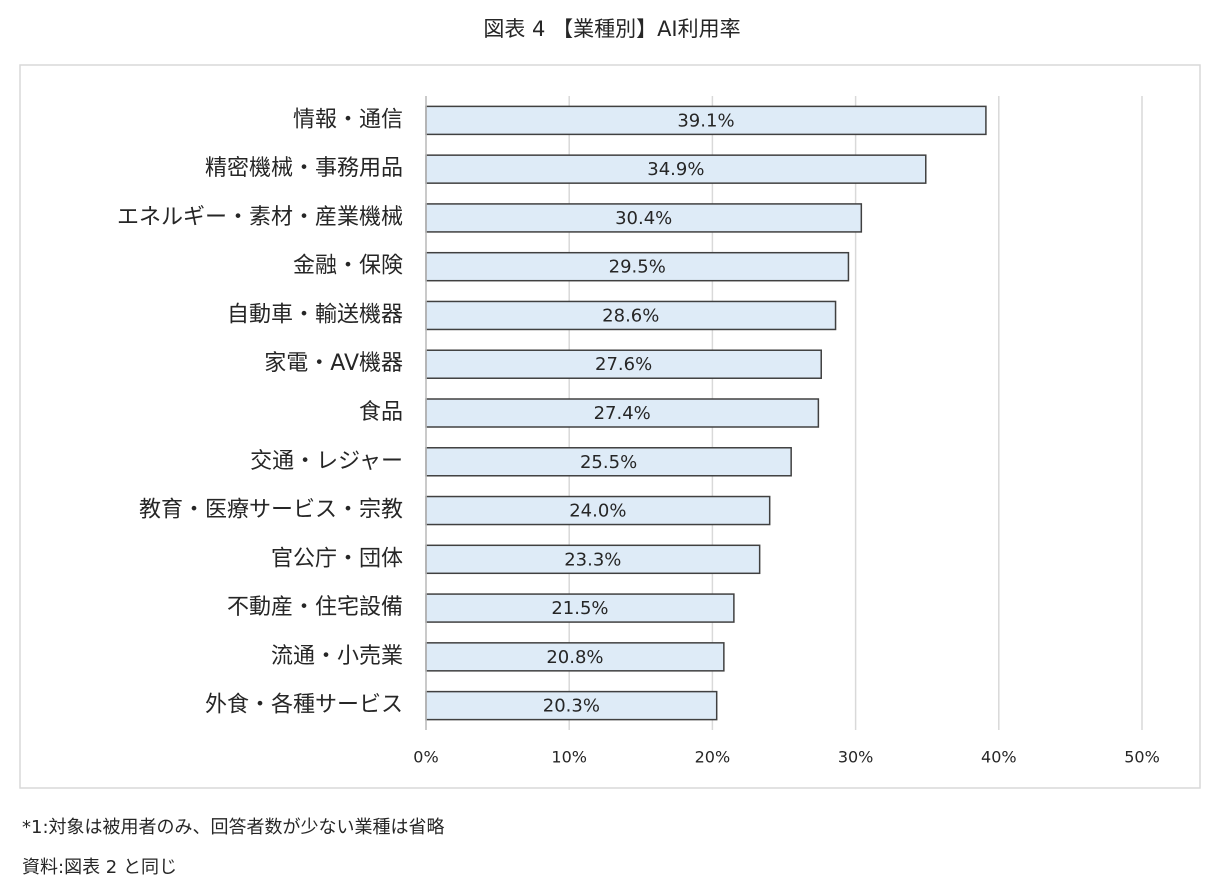 The width and height of the screenshot is (1225, 896). I want to click on data-label: 24.0%, so click(597, 511).